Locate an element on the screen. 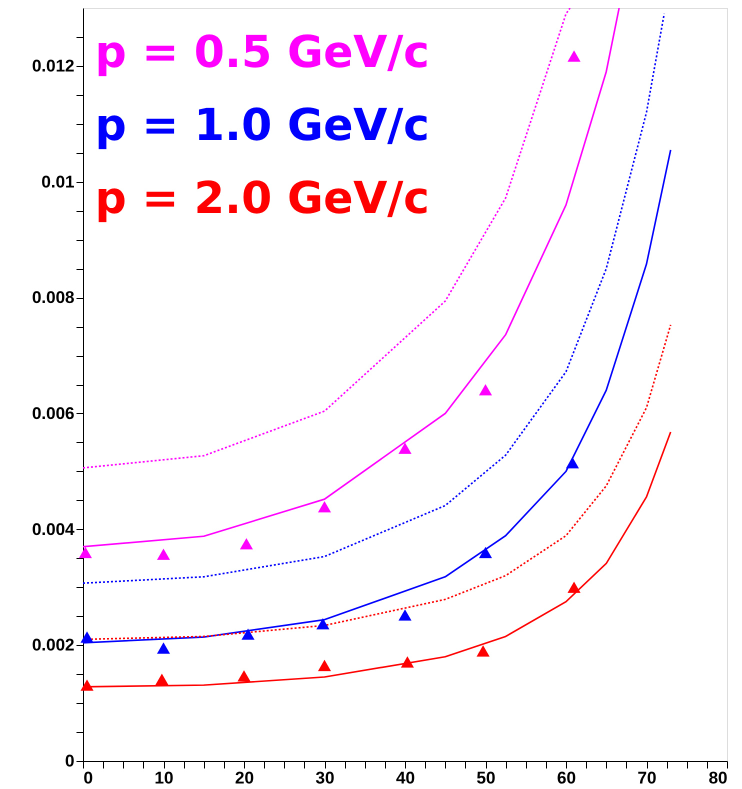 Image resolution: width=742 pixels, height=789 pixels. x-tick-label: 0 is located at coordinates (88, 778).